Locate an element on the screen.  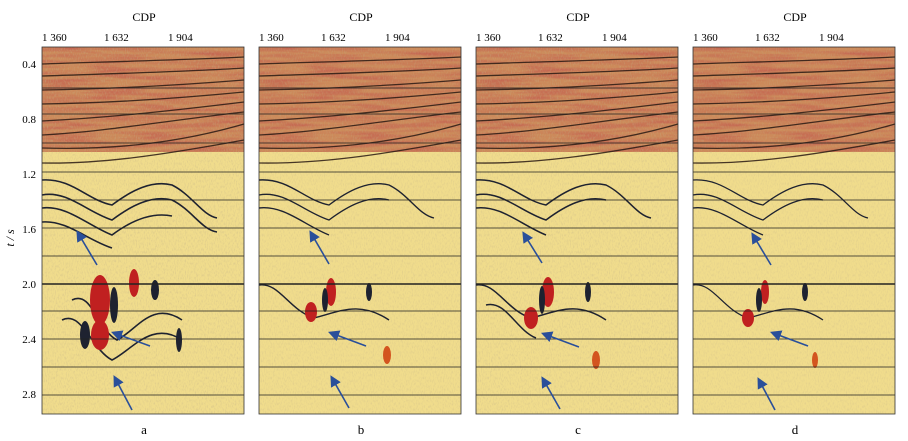
y-axis: 0.4 0.8 1.2 1.6 2.0 2.4 2.8 is located at coordinates (29, 230).